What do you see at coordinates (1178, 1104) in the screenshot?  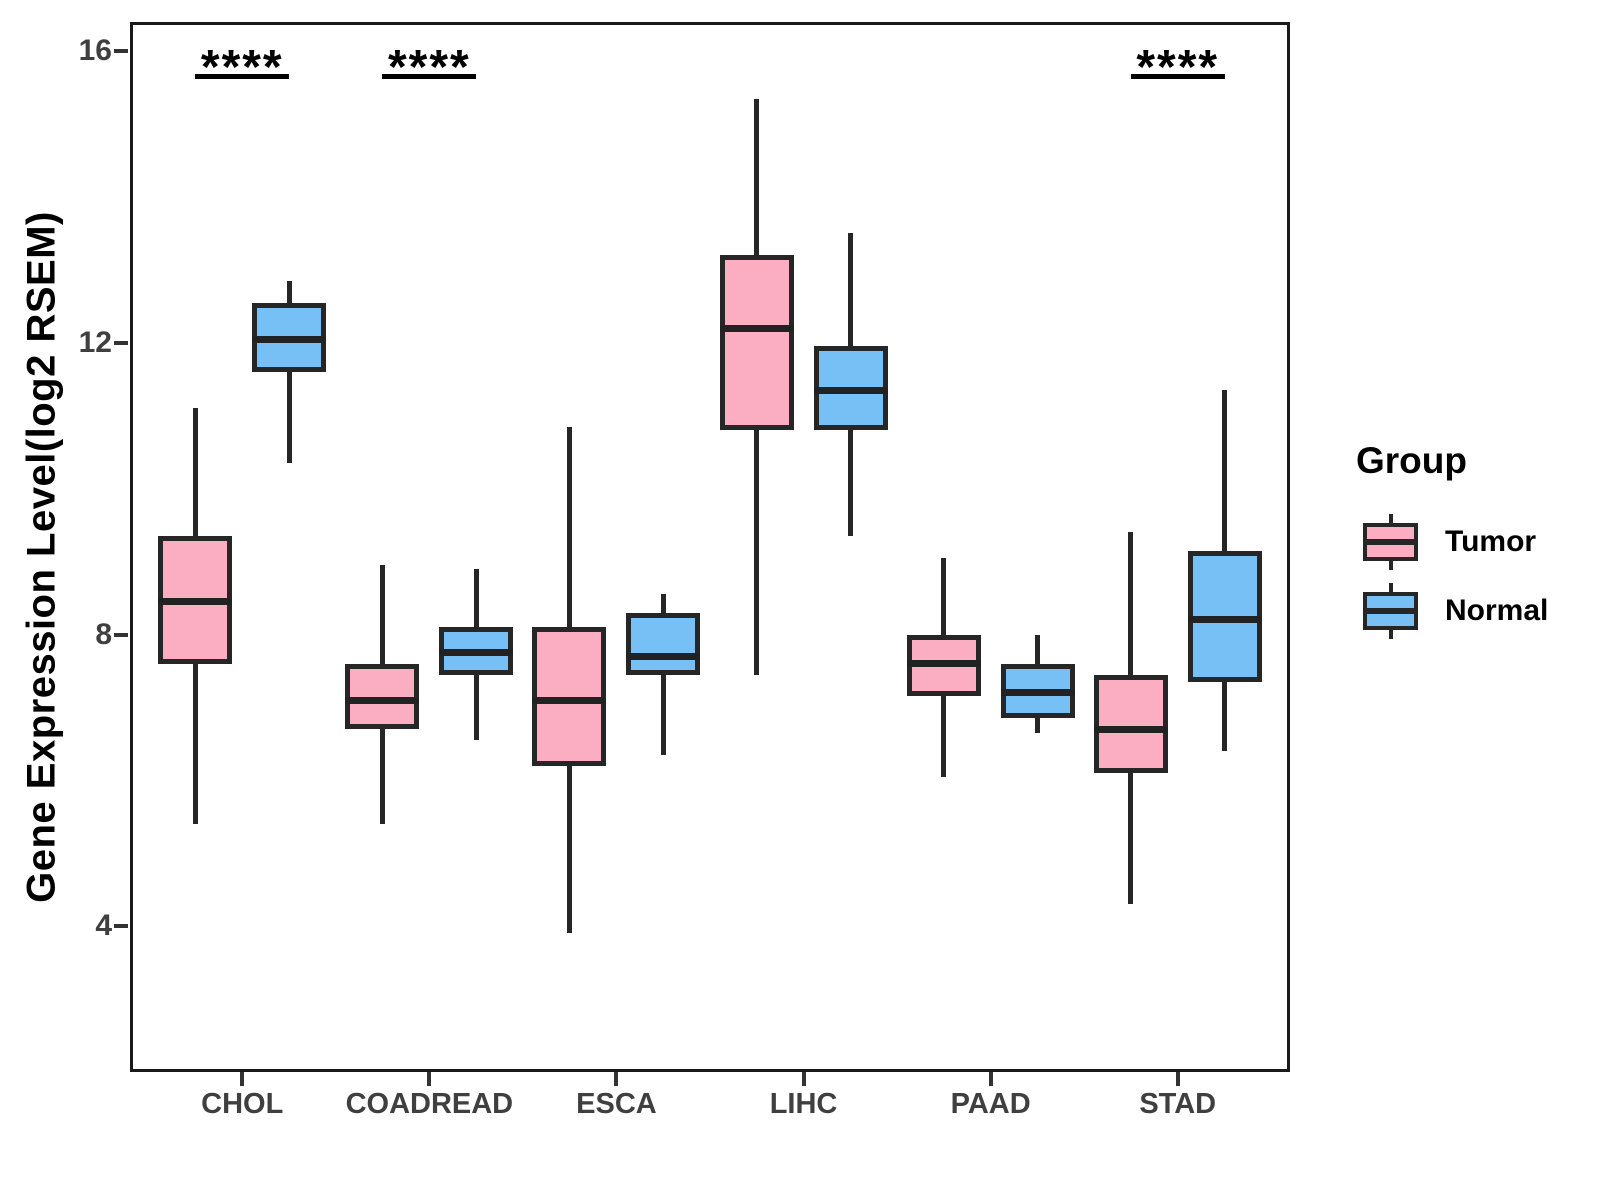 I see `x-axis-label: STAD` at bounding box center [1178, 1104].